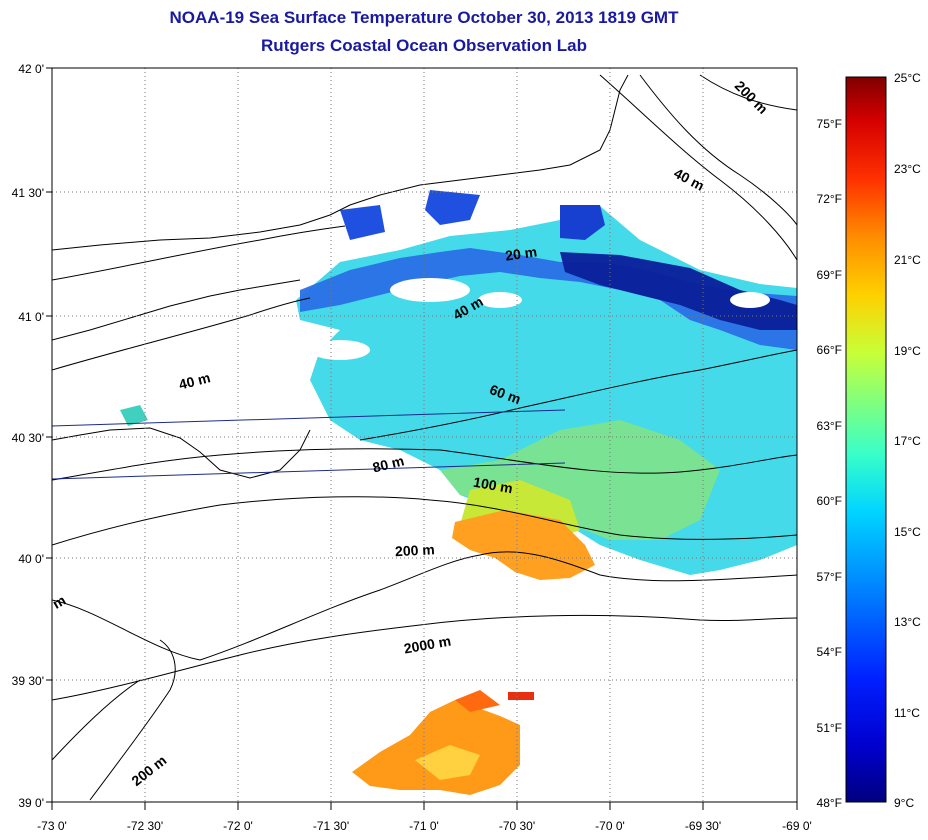 This screenshot has height=840, width=928. Describe the element at coordinates (829, 577) in the screenshot. I see `colorbar-f-label: 57°F` at that location.